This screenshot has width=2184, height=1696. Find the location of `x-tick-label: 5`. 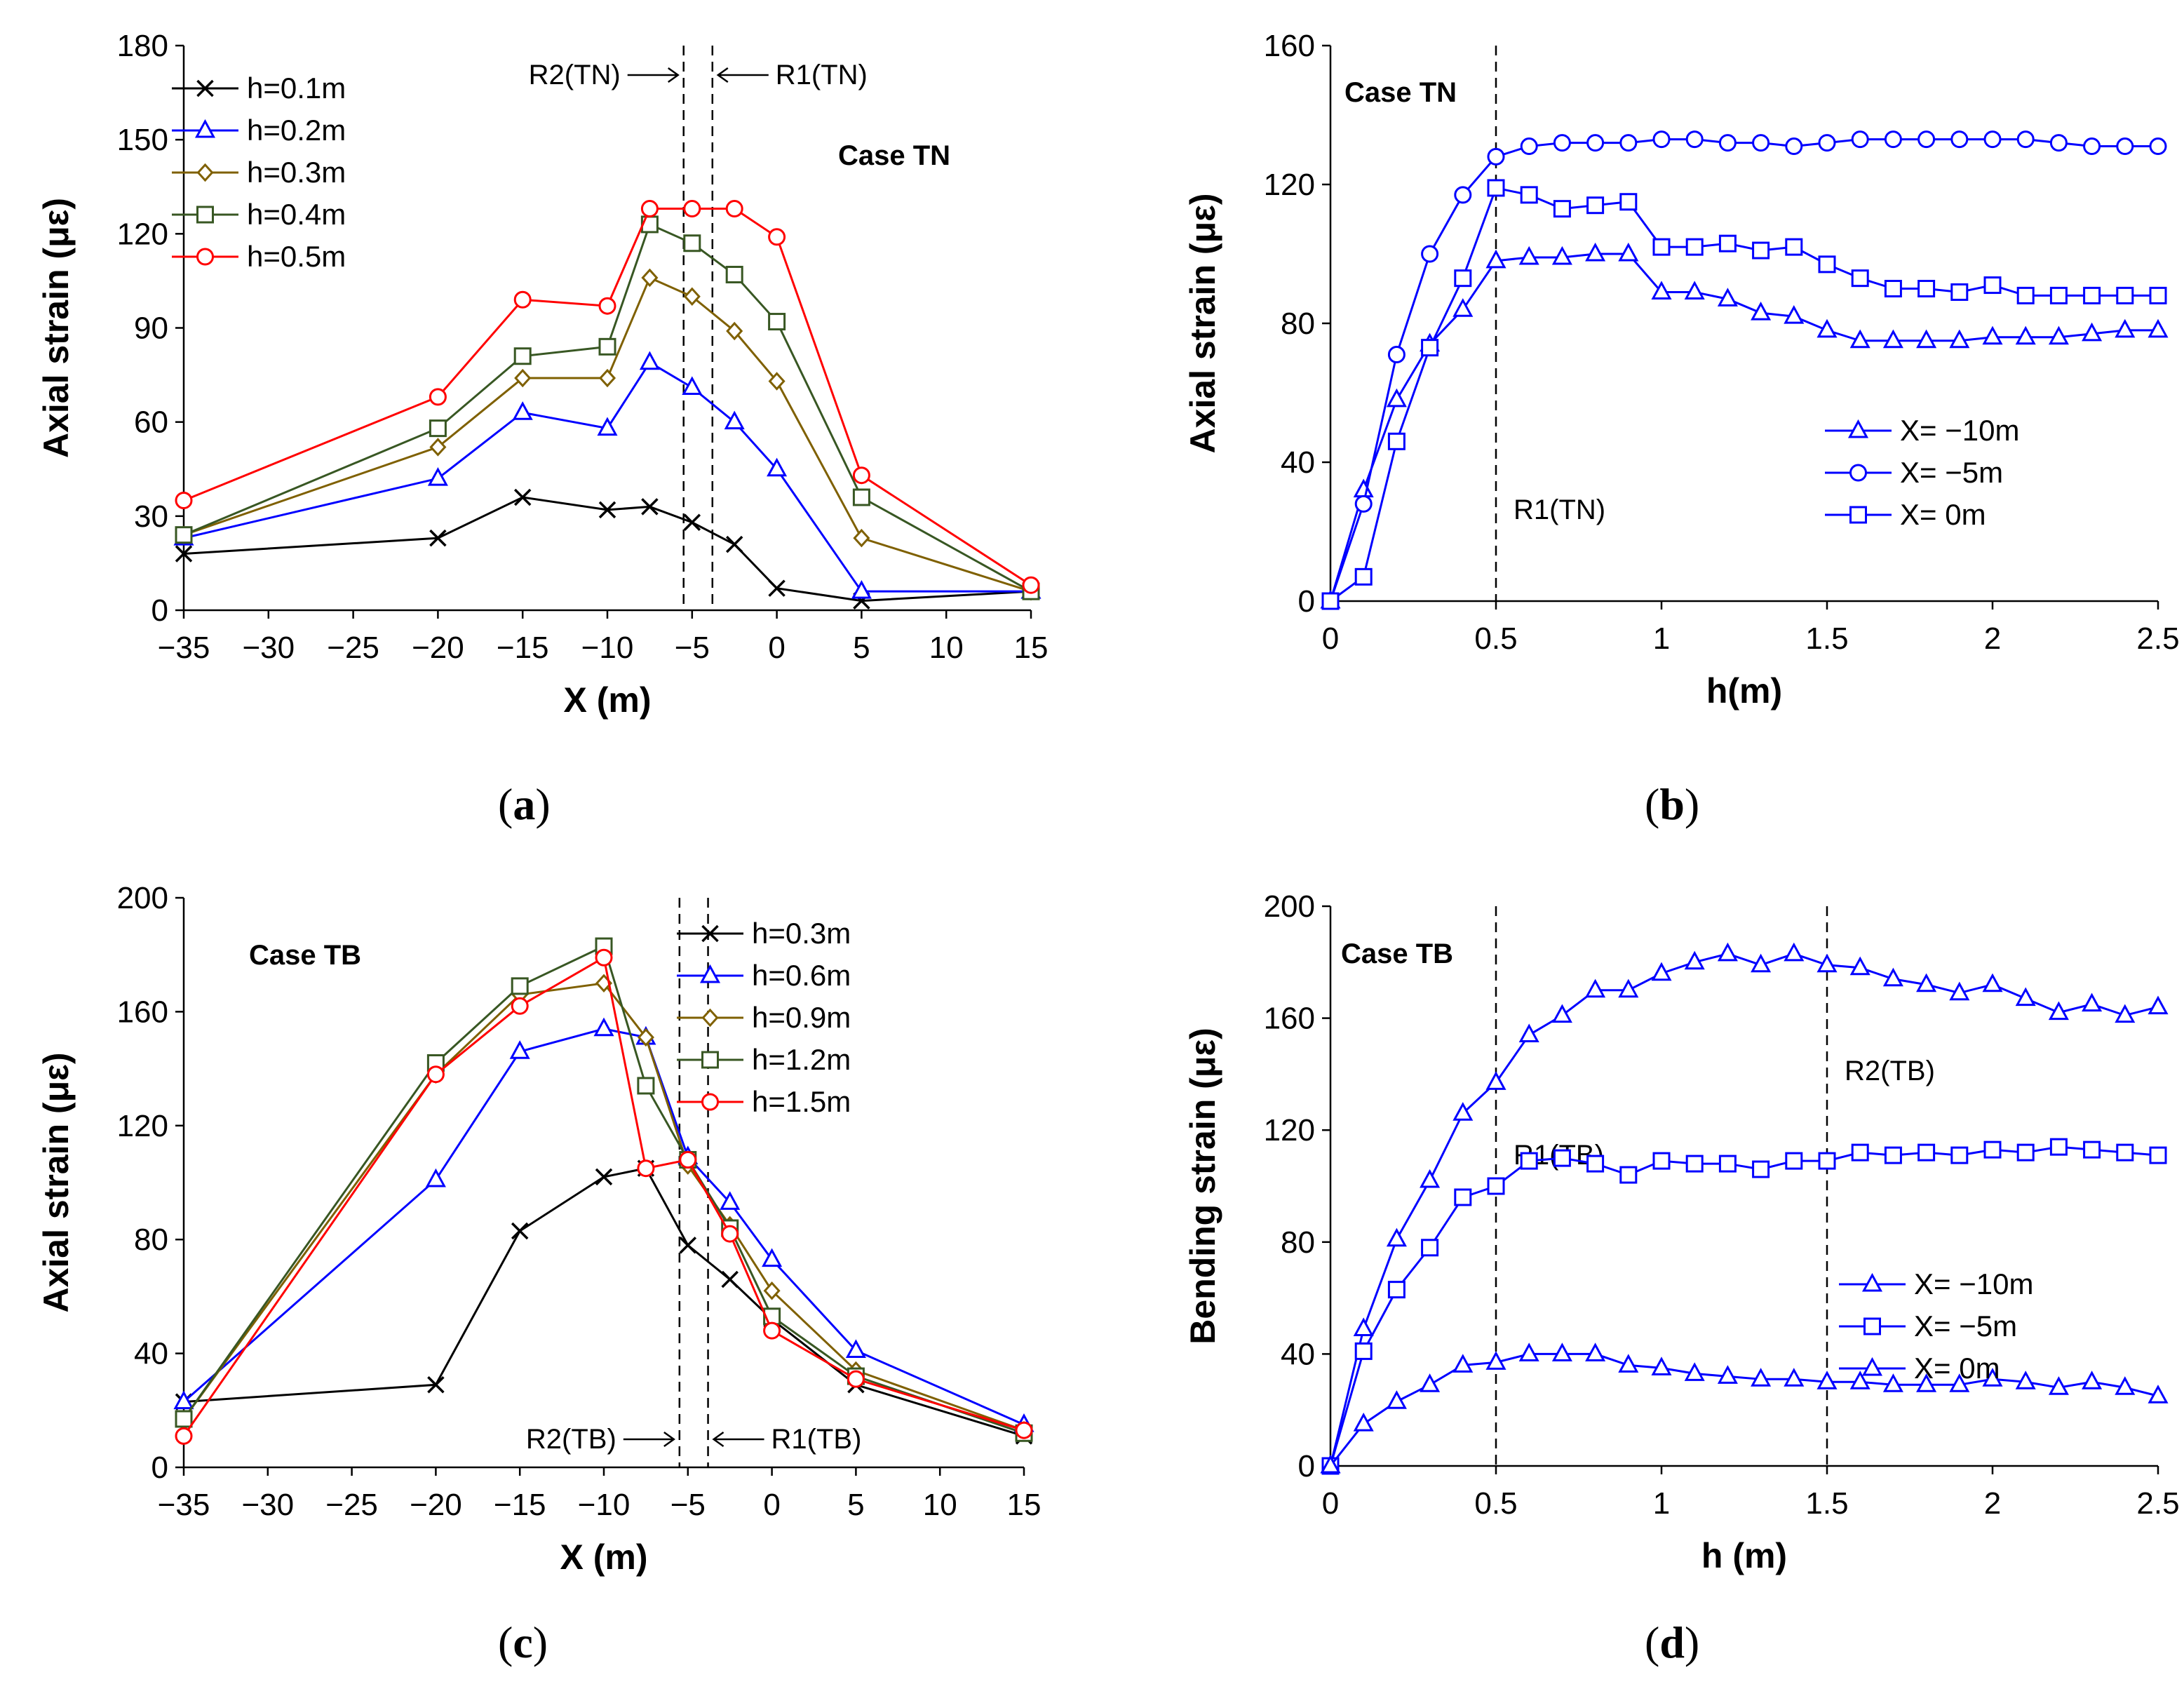

x-tick-label: 5 is located at coordinates (861, 648).